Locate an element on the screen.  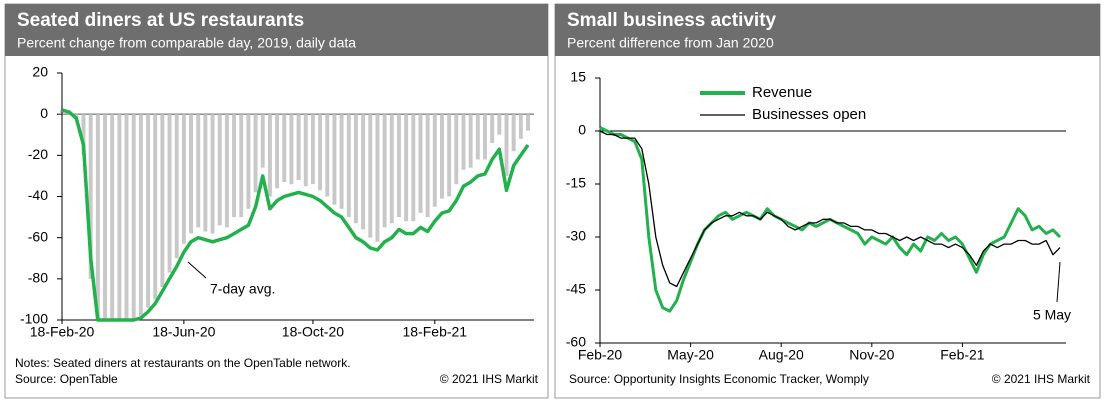
x-tick-label: Feb-21 is located at coordinates (962, 355).